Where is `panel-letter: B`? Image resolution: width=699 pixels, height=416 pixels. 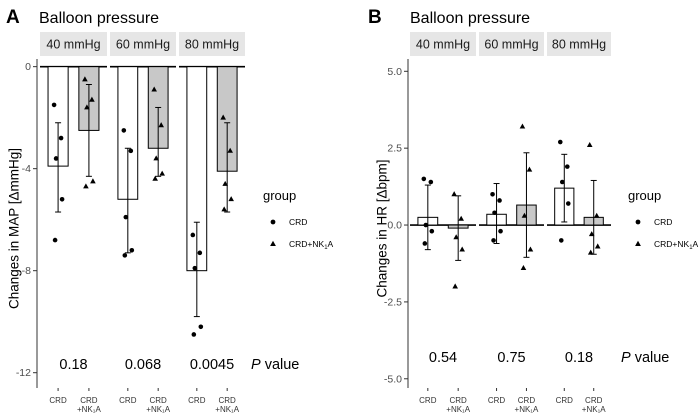
panel-letter: B is located at coordinates (375, 17).